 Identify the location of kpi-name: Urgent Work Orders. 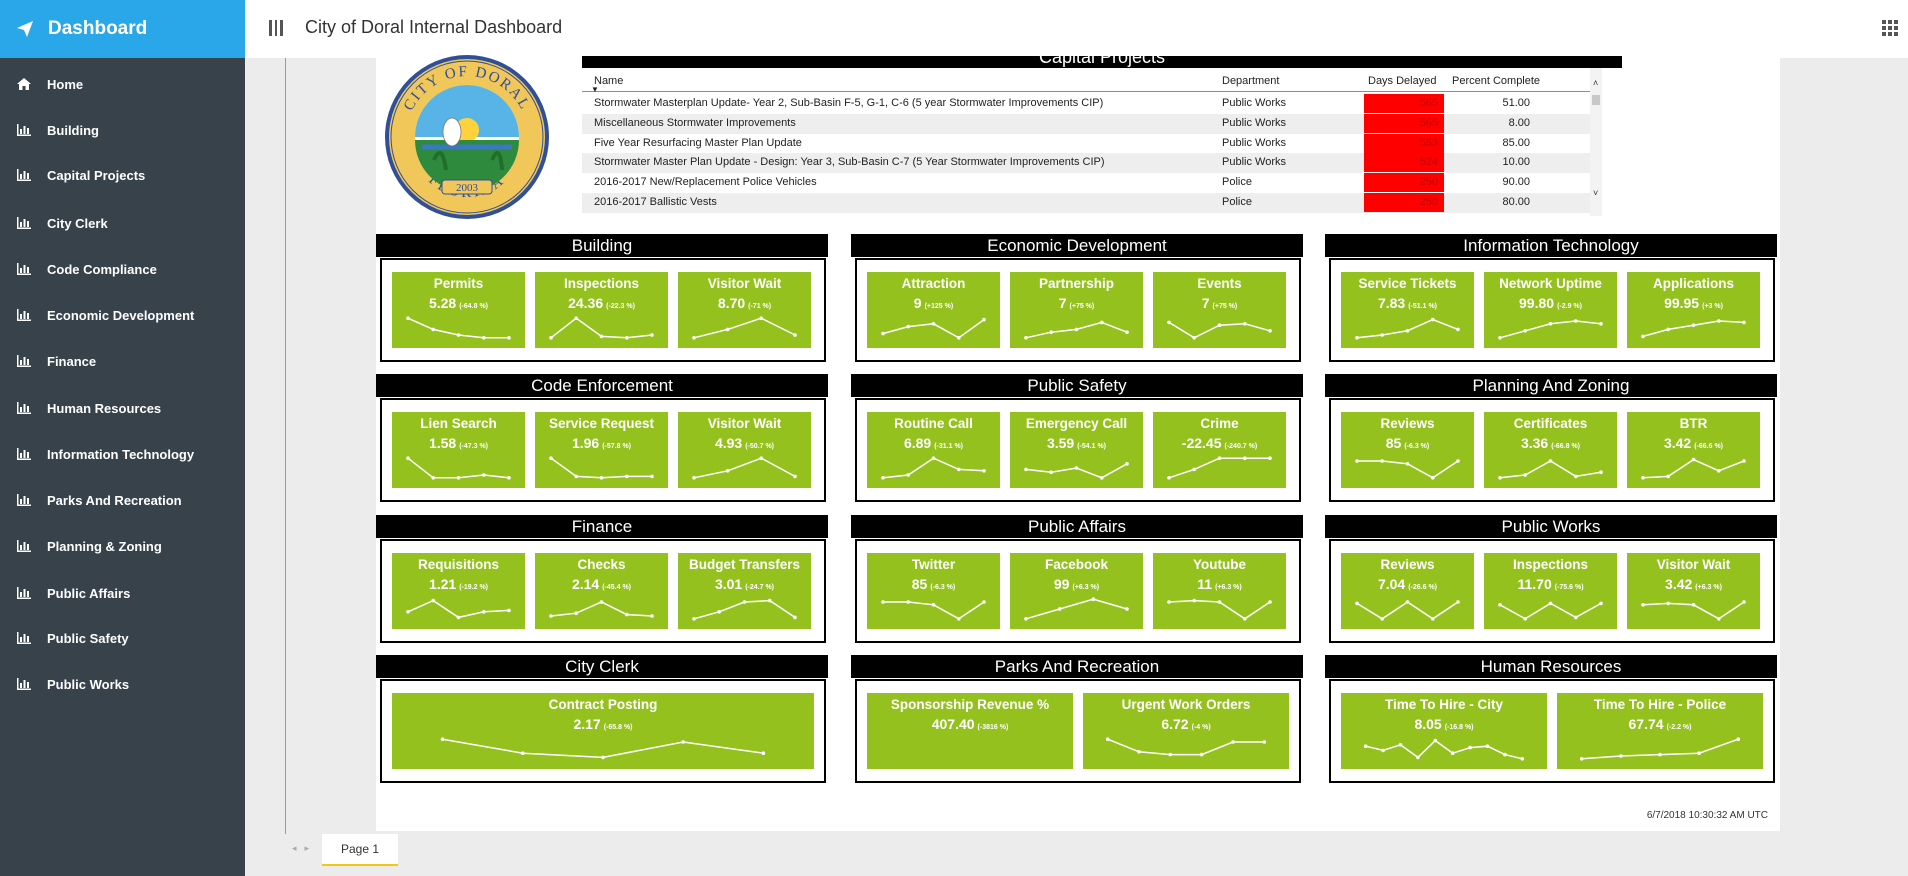
(1186, 704).